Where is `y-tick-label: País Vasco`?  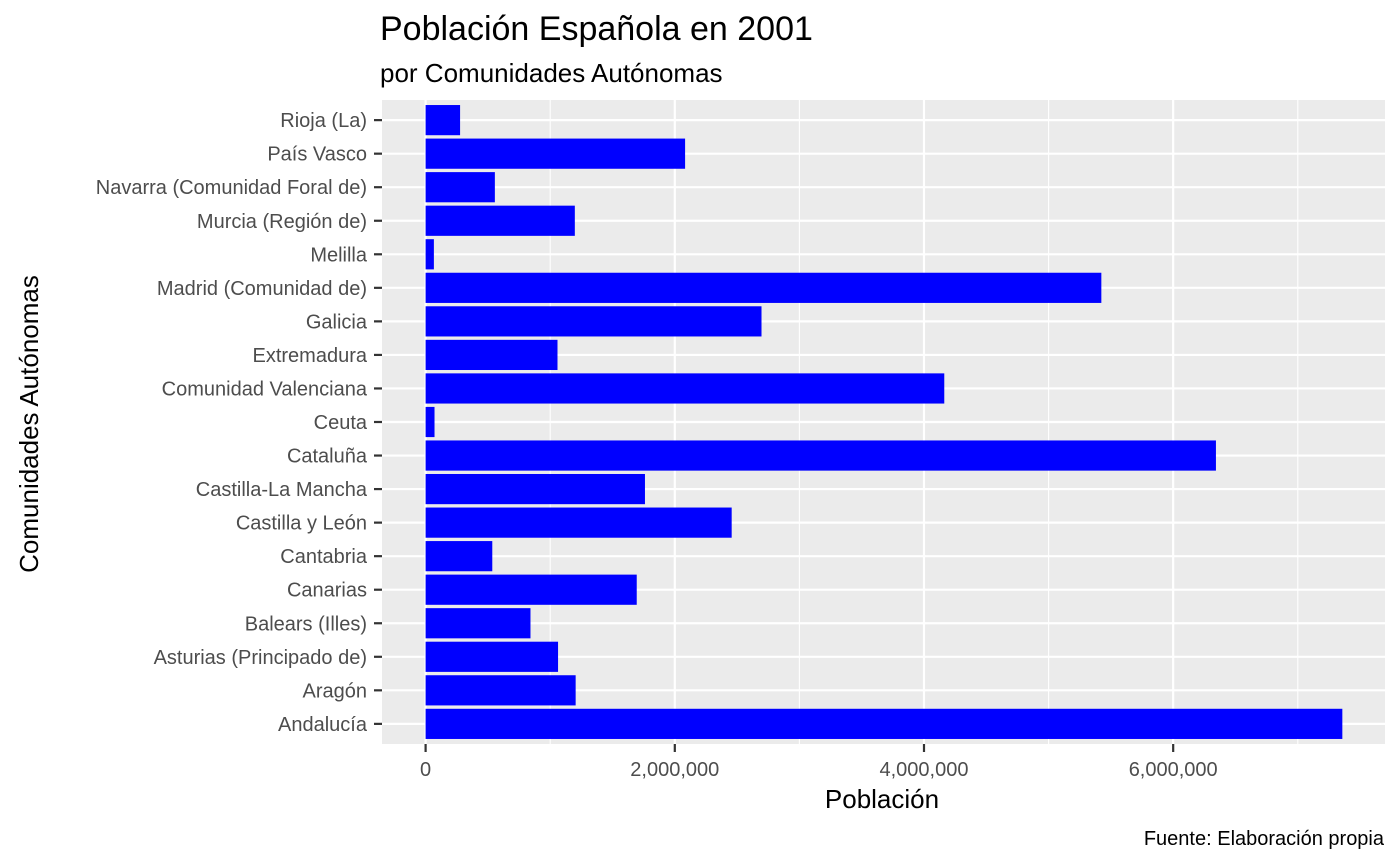 y-tick-label: País Vasco is located at coordinates (317, 155).